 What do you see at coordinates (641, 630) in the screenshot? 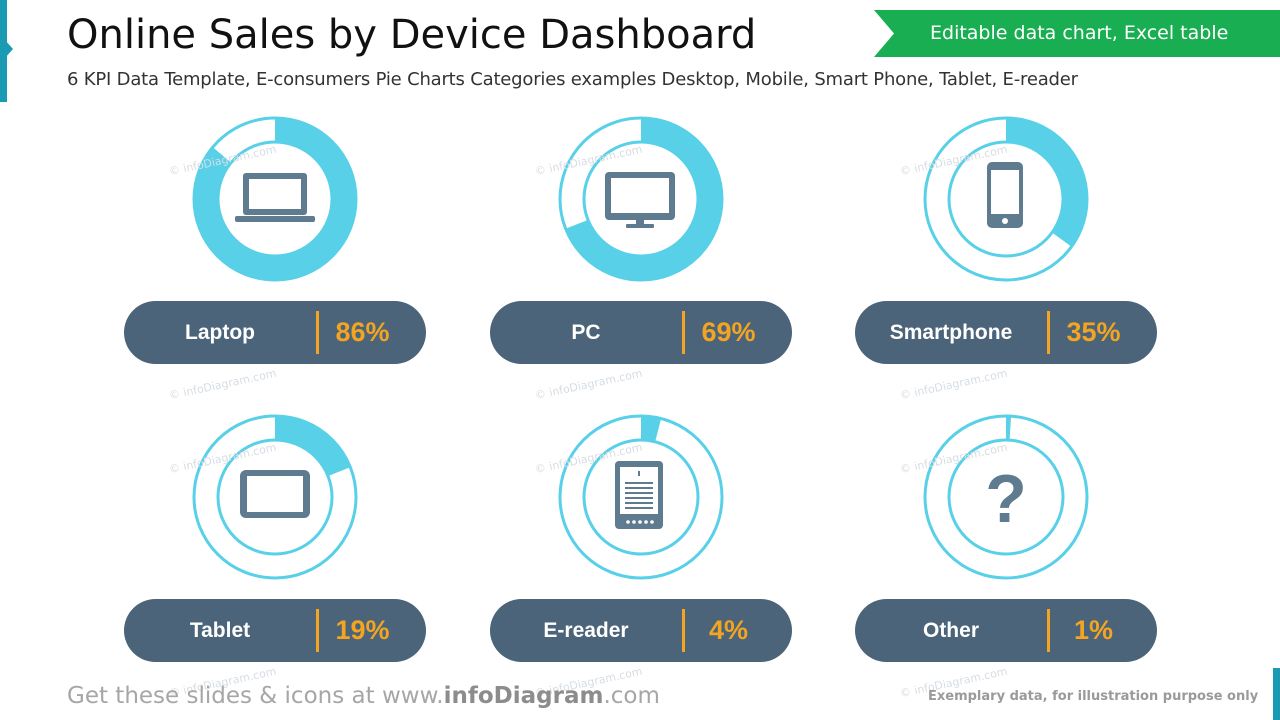
I see `kpi-pill: E-reader 4%` at bounding box center [641, 630].